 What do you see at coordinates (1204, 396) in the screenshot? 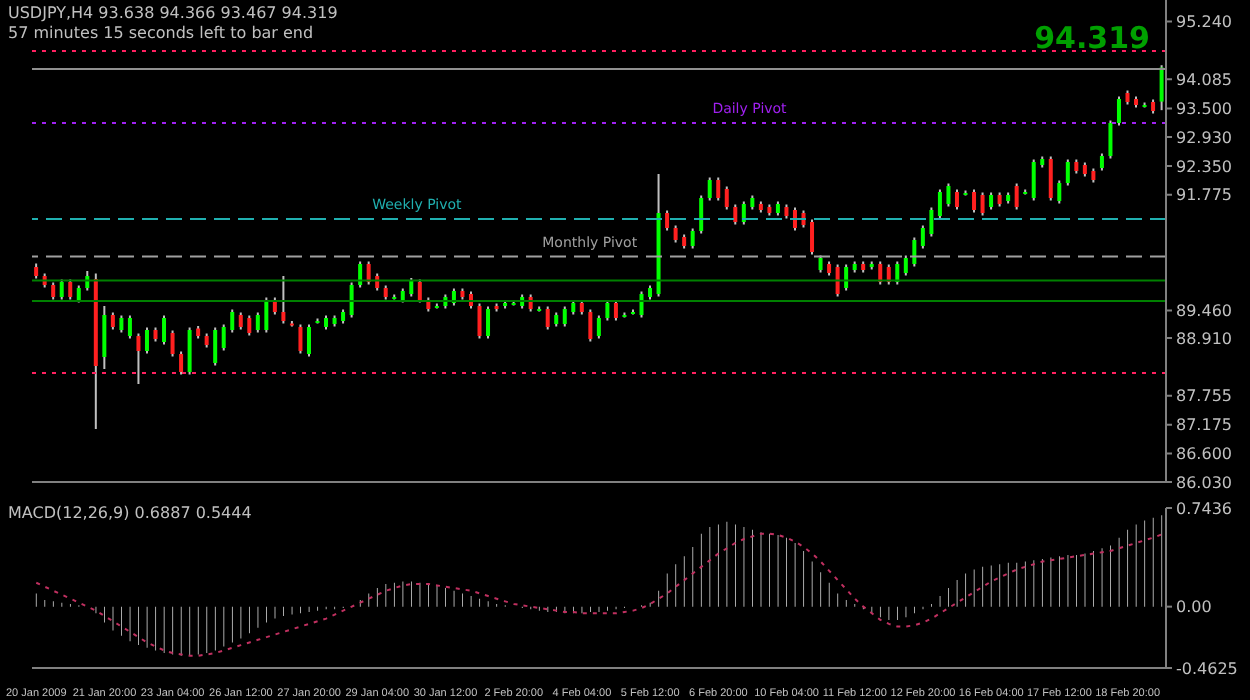
I see `y-tick-label: 87.755` at bounding box center [1204, 396].